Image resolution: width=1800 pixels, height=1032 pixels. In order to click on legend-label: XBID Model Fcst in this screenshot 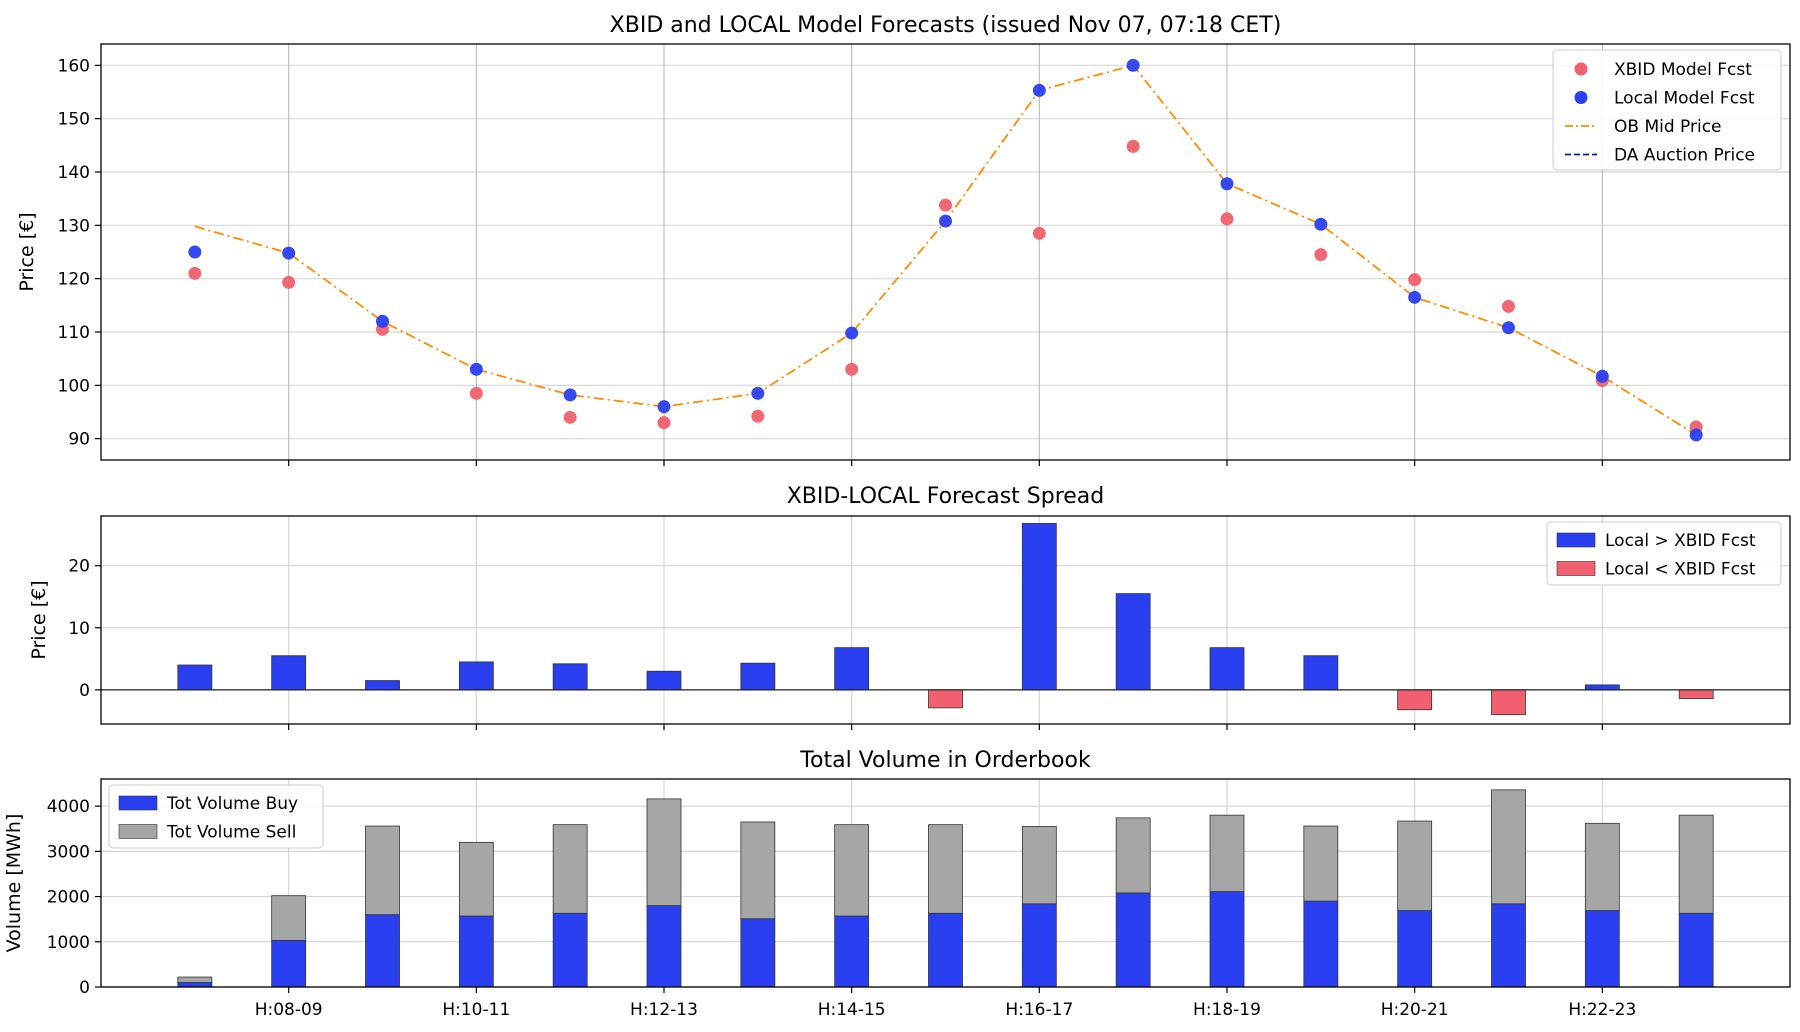, I will do `click(1683, 70)`.